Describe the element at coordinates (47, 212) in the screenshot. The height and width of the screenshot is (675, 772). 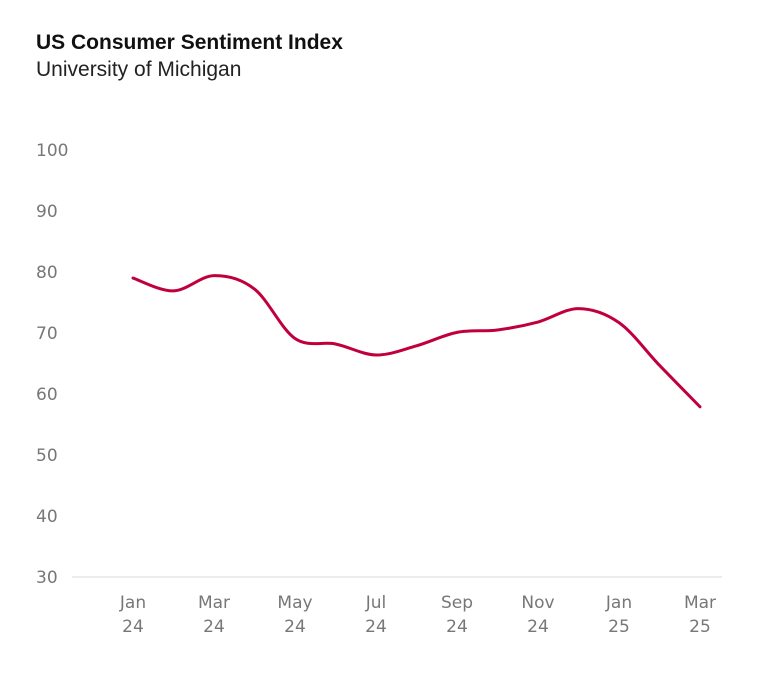
I see `y-tick-label: 90` at that location.